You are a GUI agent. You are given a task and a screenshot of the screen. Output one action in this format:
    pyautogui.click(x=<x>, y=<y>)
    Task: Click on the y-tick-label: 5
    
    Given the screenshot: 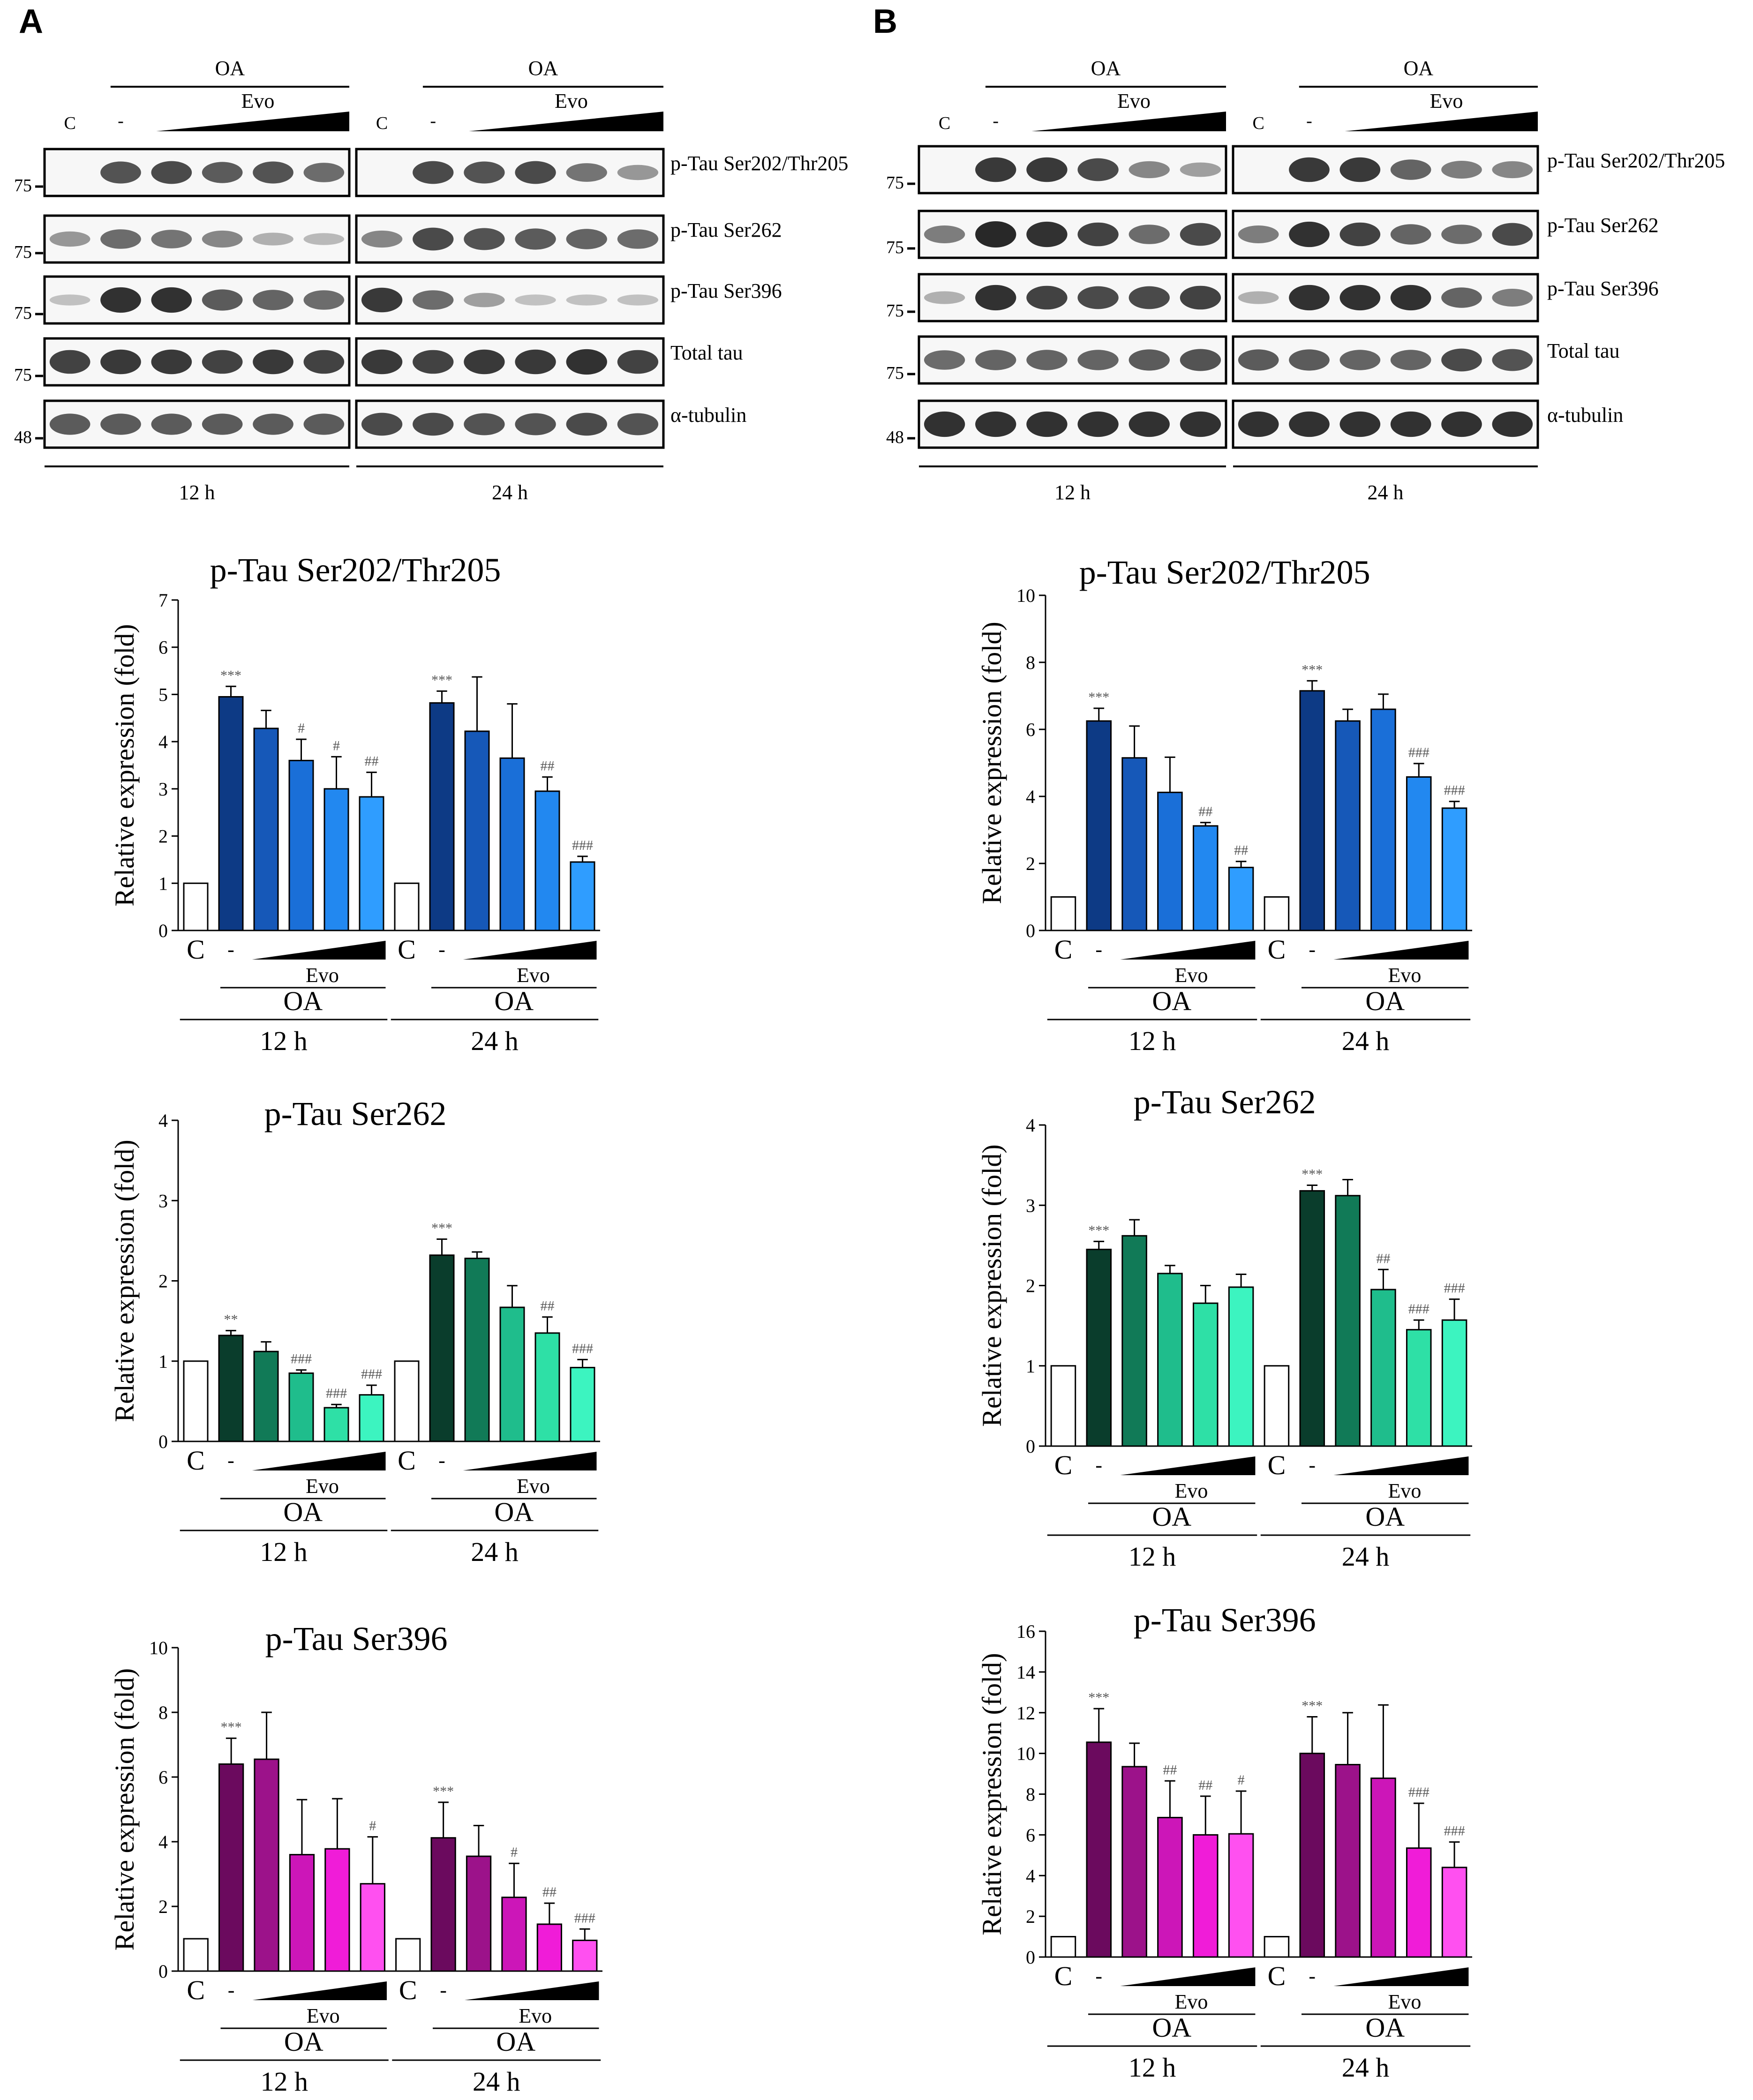 What is the action you would take?
    pyautogui.click(x=163, y=694)
    